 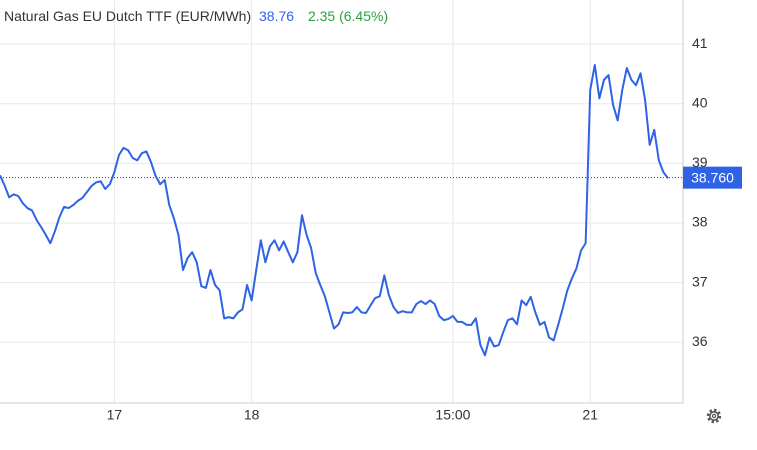 I want to click on gear-hub, so click(x=714, y=416).